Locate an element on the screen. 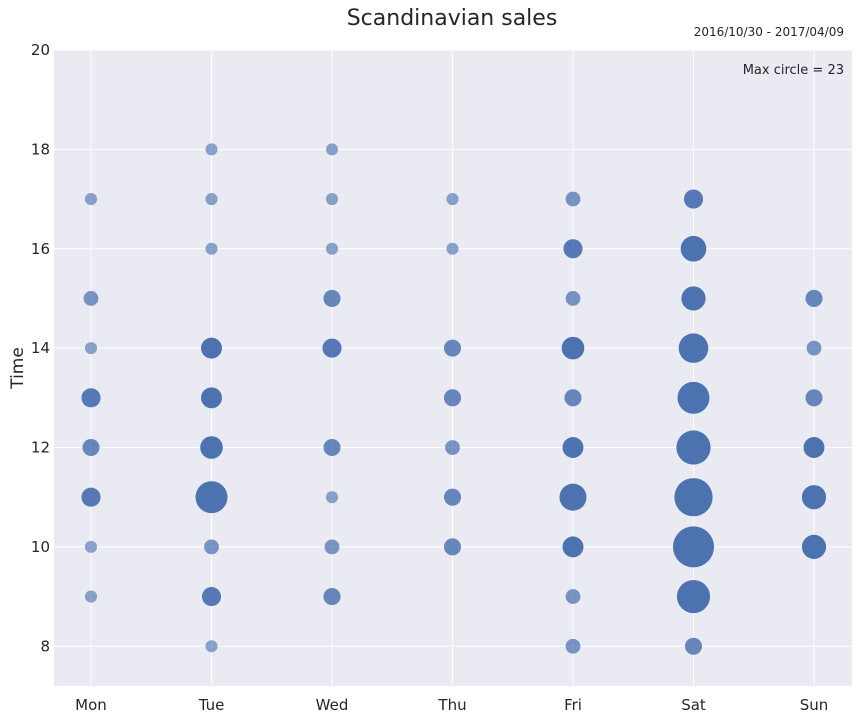  y-tick-10: 10 is located at coordinates (40, 547).